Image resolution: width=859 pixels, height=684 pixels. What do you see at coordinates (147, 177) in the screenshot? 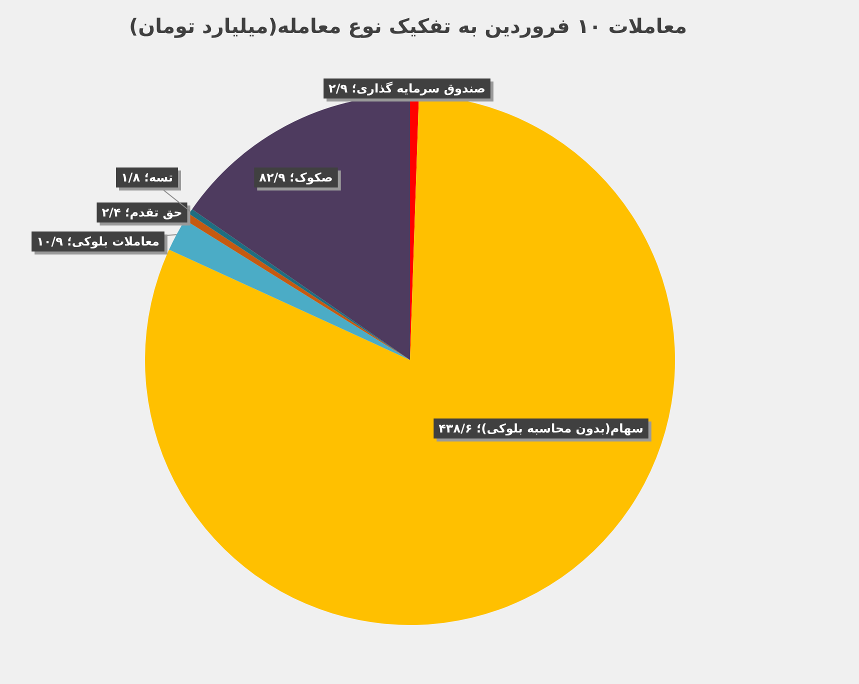
I see `slice-label: تسه؛ ۱/۸` at bounding box center [147, 177].